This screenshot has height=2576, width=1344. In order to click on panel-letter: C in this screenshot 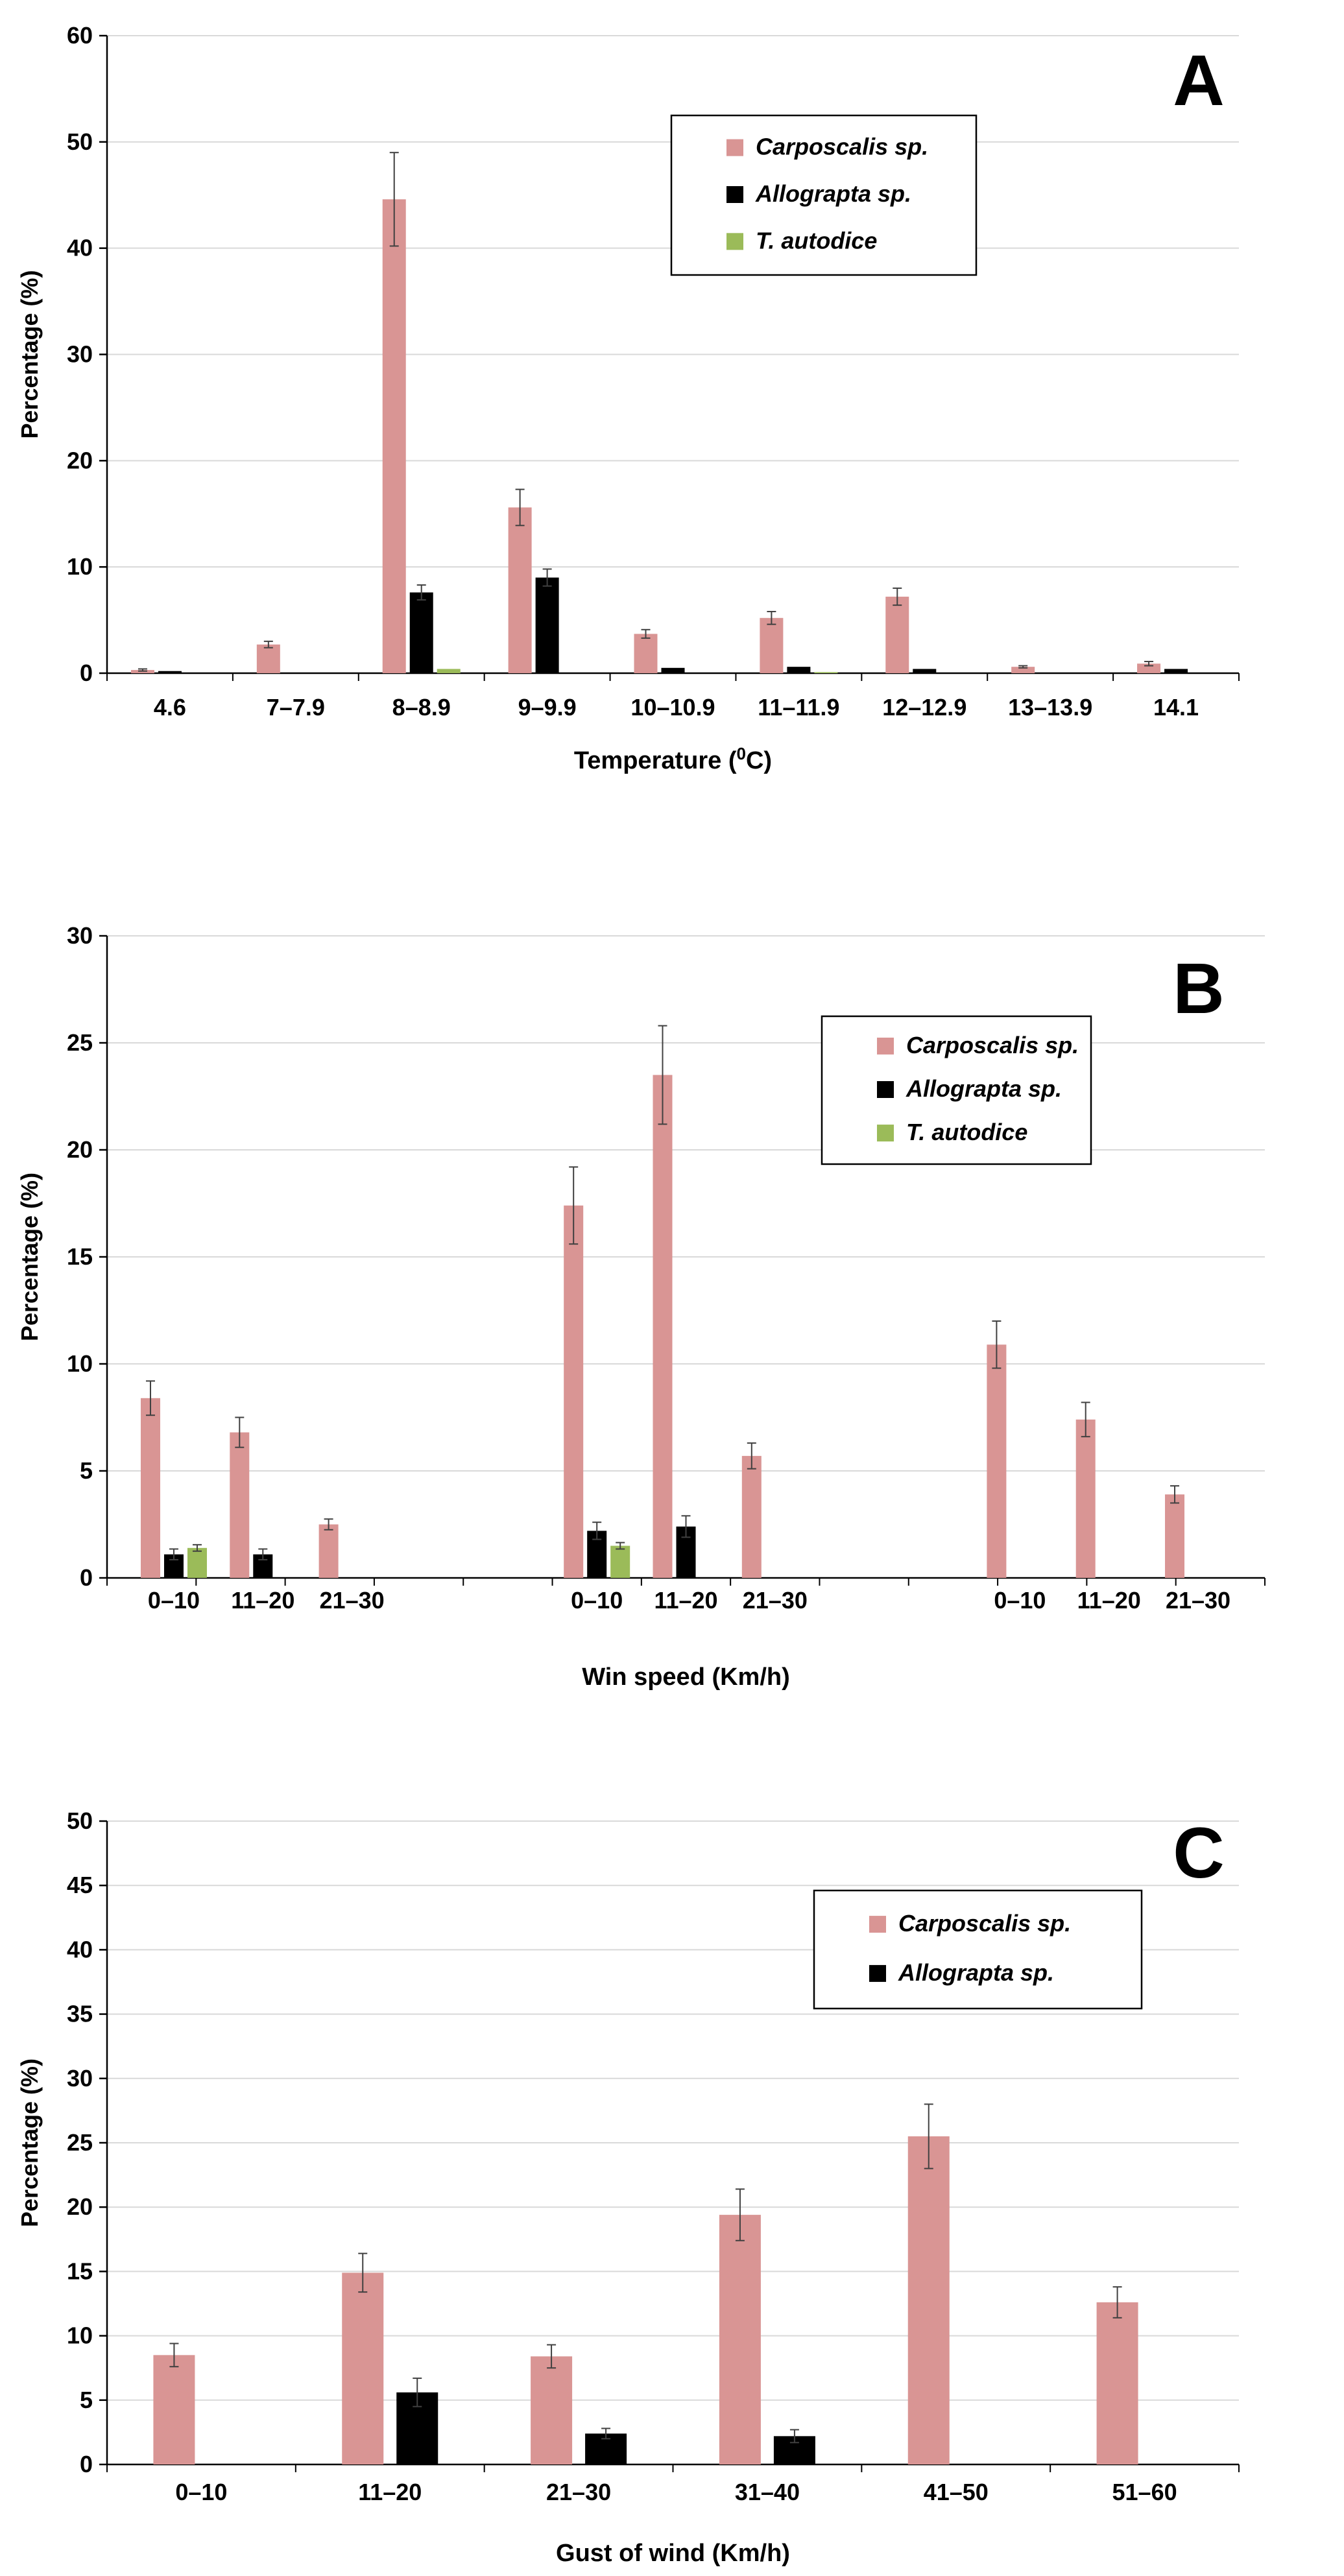, I will do `click(1198, 1853)`.